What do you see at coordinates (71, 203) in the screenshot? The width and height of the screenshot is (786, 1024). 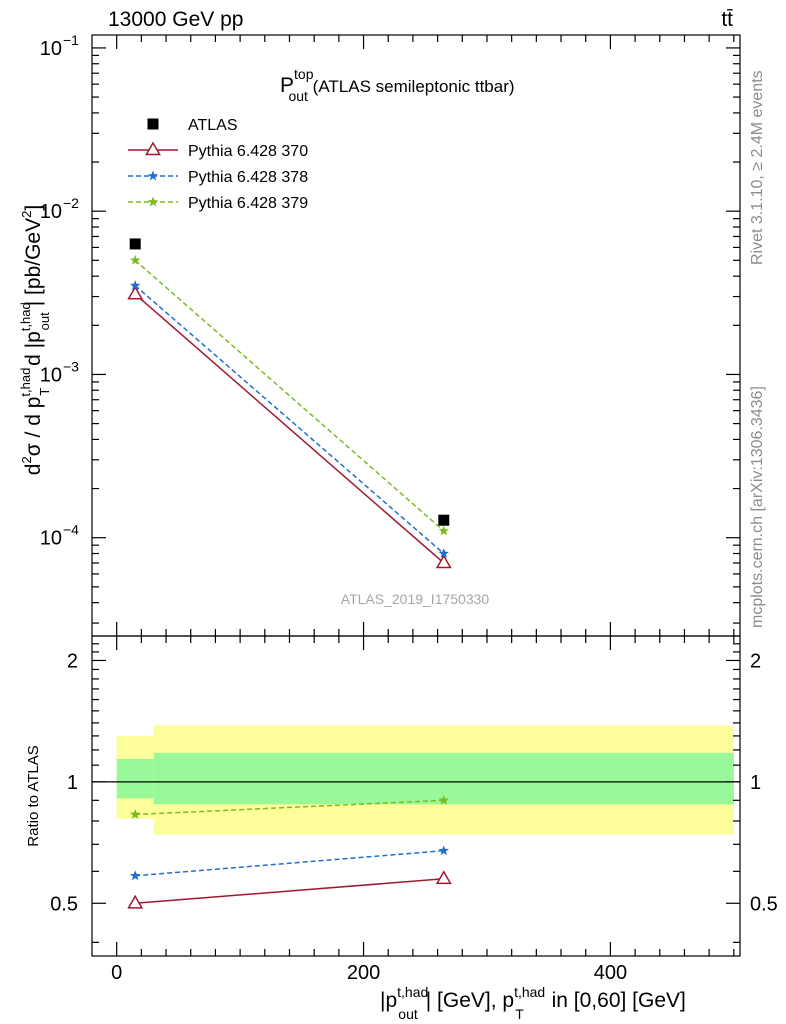 I see `y-tick-exponent: −2` at bounding box center [71, 203].